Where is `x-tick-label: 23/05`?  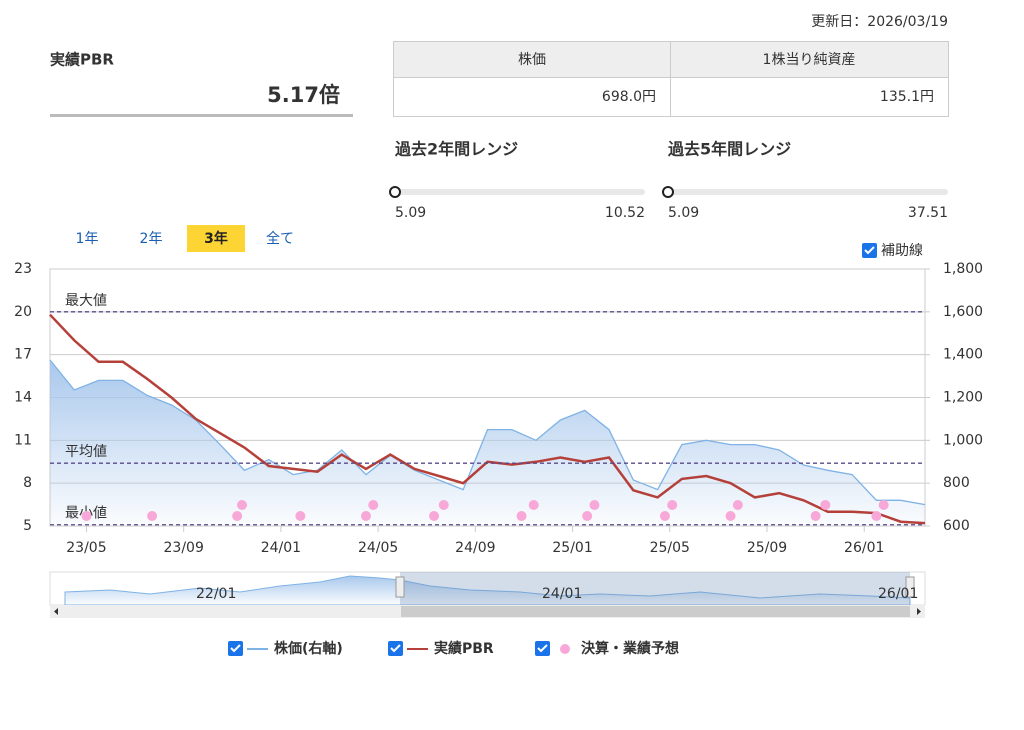 x-tick-label: 23/05 is located at coordinates (86, 548).